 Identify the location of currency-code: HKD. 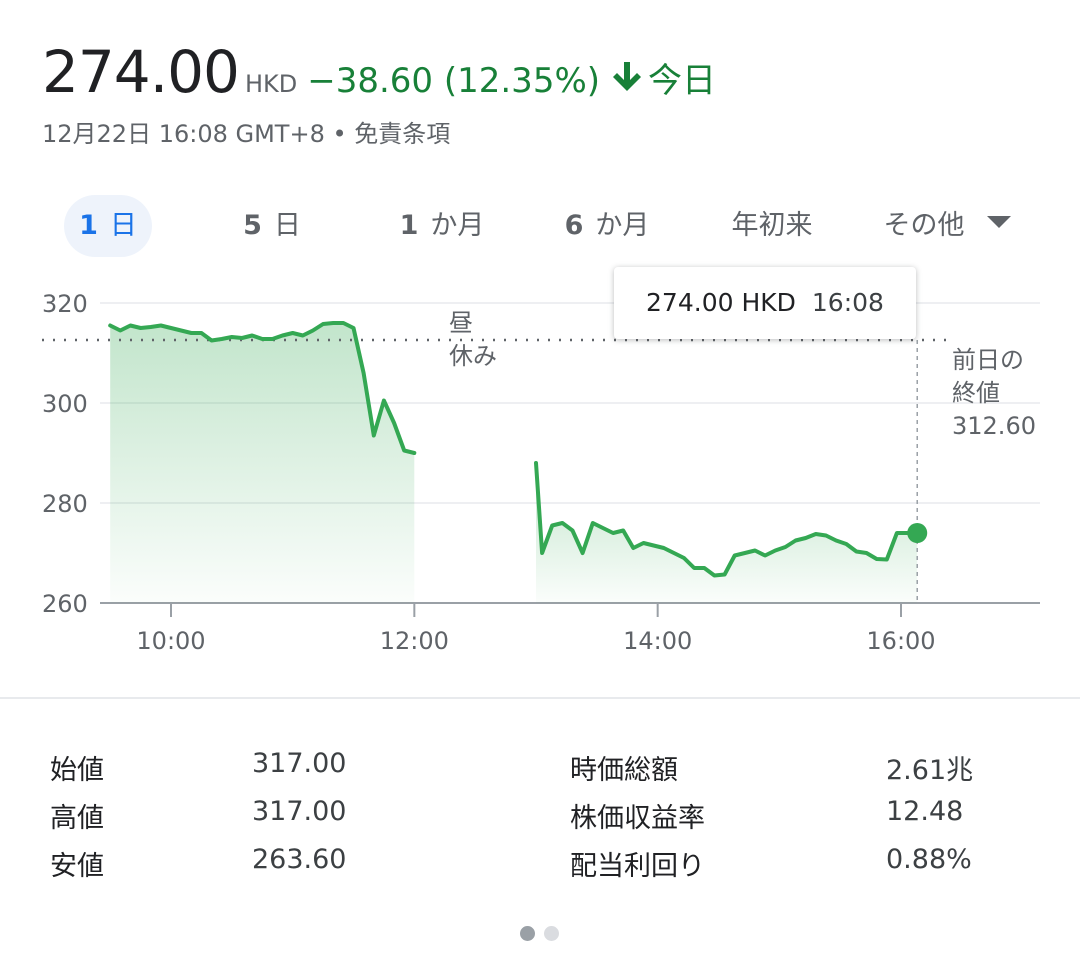
(271, 84).